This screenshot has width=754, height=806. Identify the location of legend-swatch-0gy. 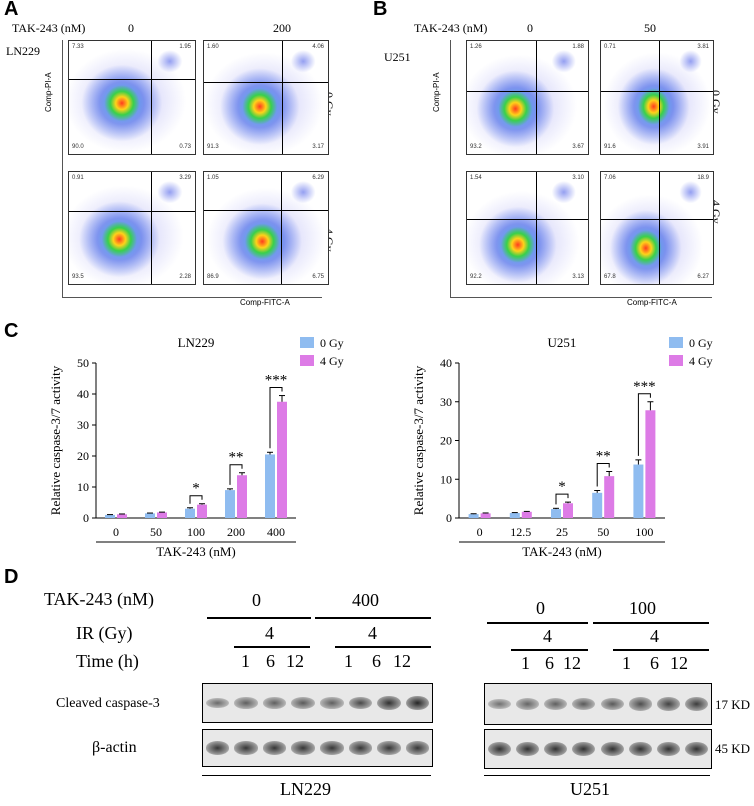
(676, 342).